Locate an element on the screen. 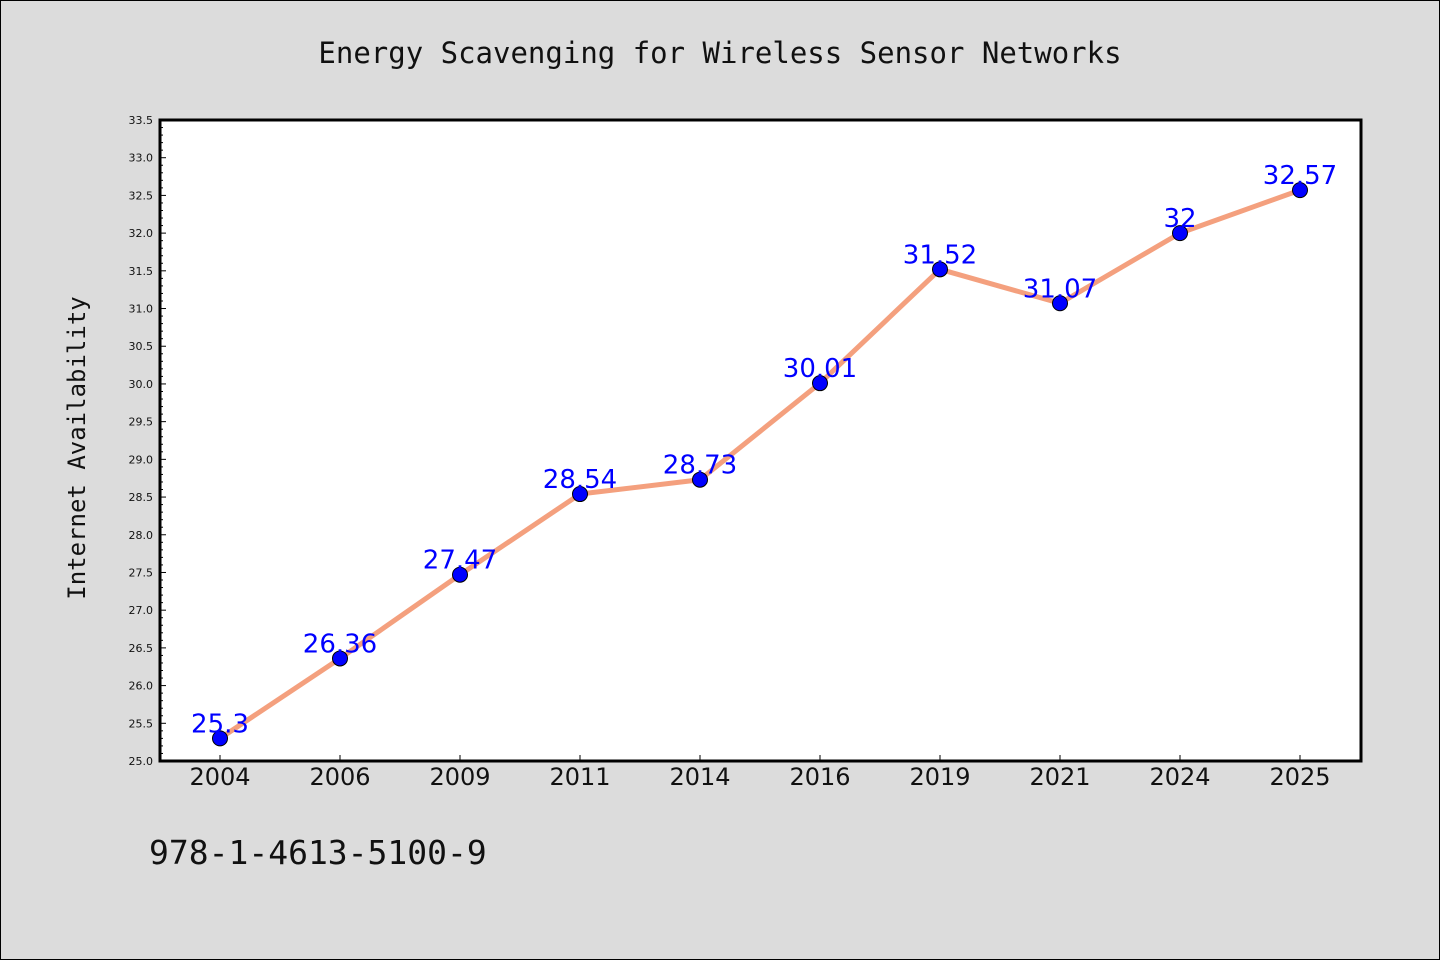 This screenshot has width=1440, height=960. data-label: 28.54 is located at coordinates (580, 480).